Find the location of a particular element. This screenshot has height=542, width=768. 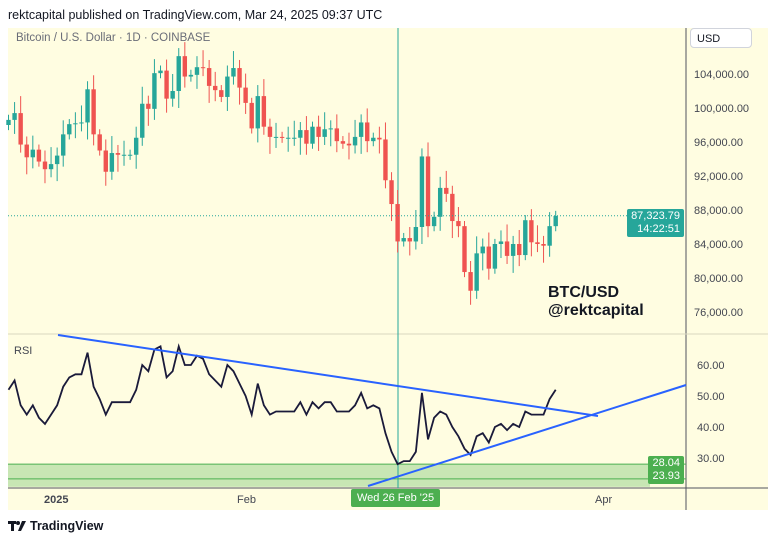

rsi-band-tag: 28.04 23.93 is located at coordinates (666, 470).